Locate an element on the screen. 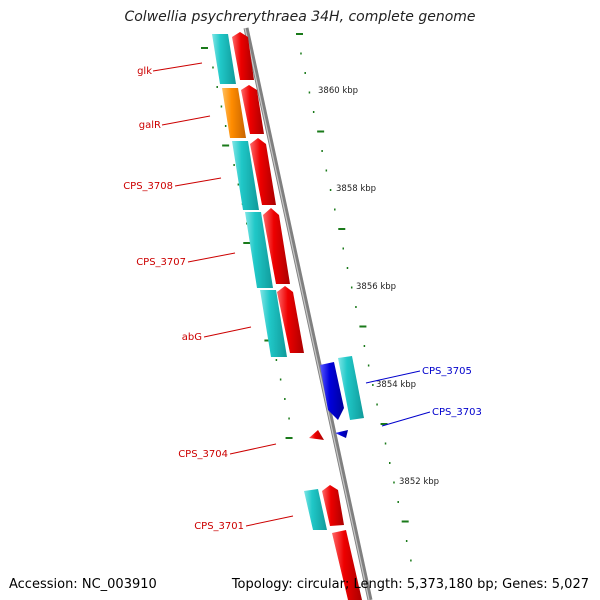 This screenshot has height=600, width=600. gene-cps3704-forward is located at coordinates (316, 435).